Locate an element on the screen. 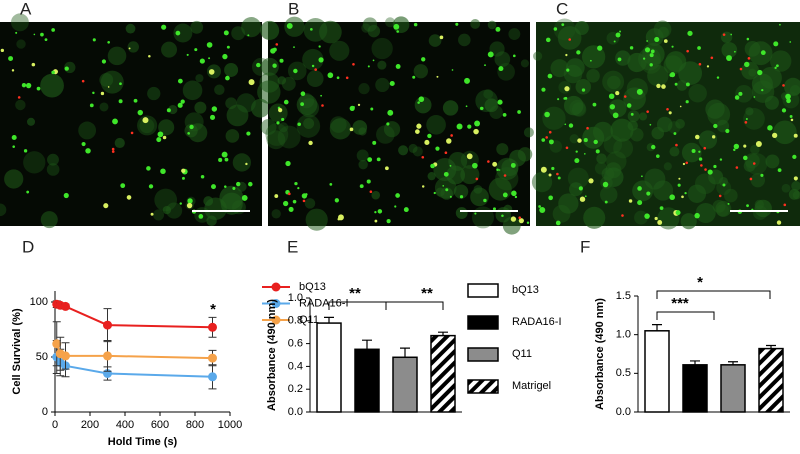 This screenshot has height=454, width=800. x-axis-title: Hold Time (s) is located at coordinates (143, 442).